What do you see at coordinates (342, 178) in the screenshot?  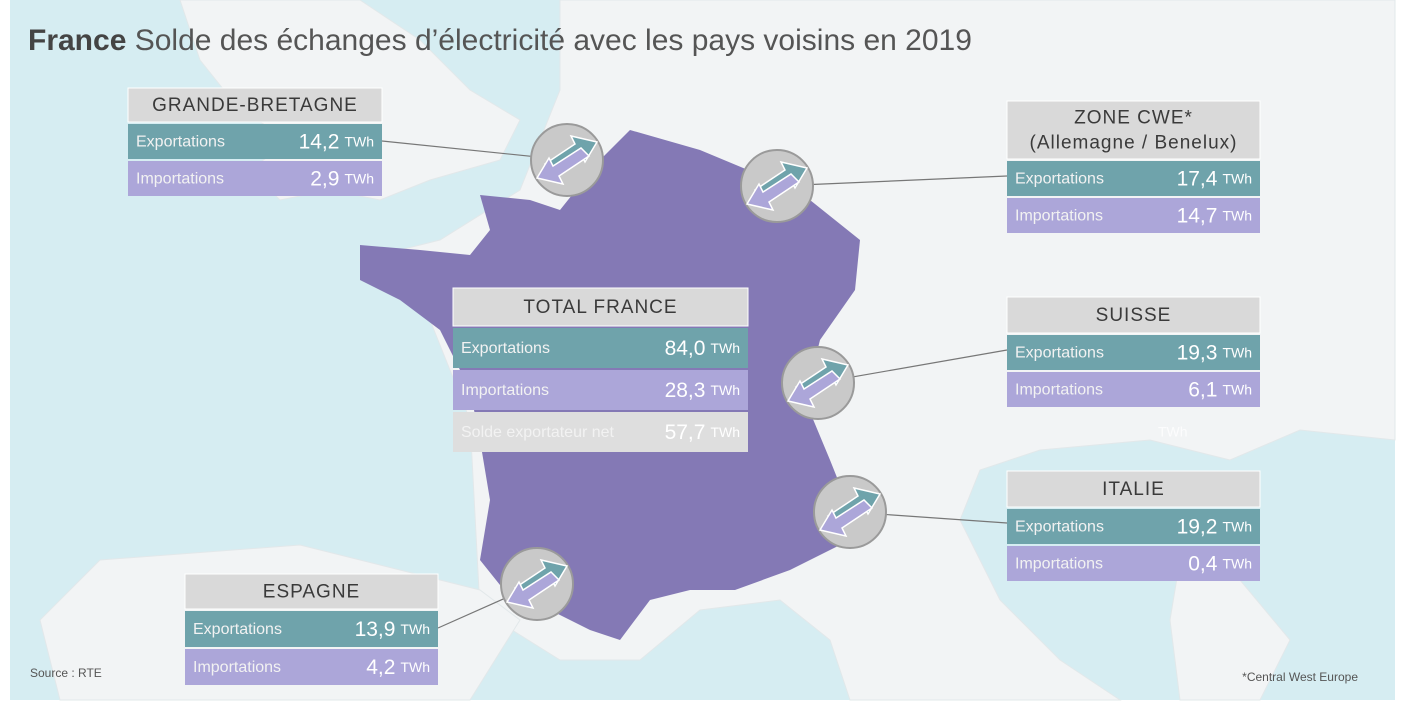 I see `row-value: 2,9 TWh` at bounding box center [342, 178].